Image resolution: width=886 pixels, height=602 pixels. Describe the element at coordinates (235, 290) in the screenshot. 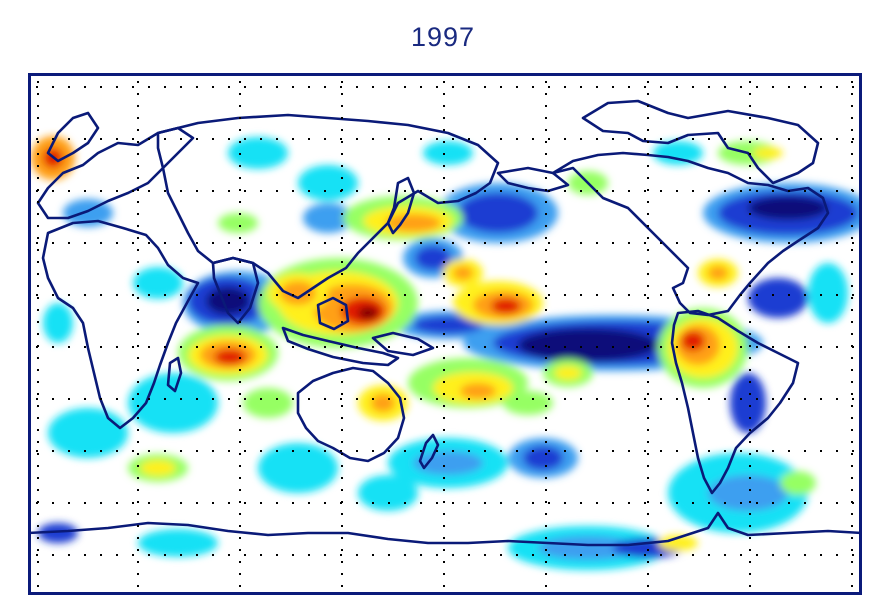

I see `coastline-india` at that location.